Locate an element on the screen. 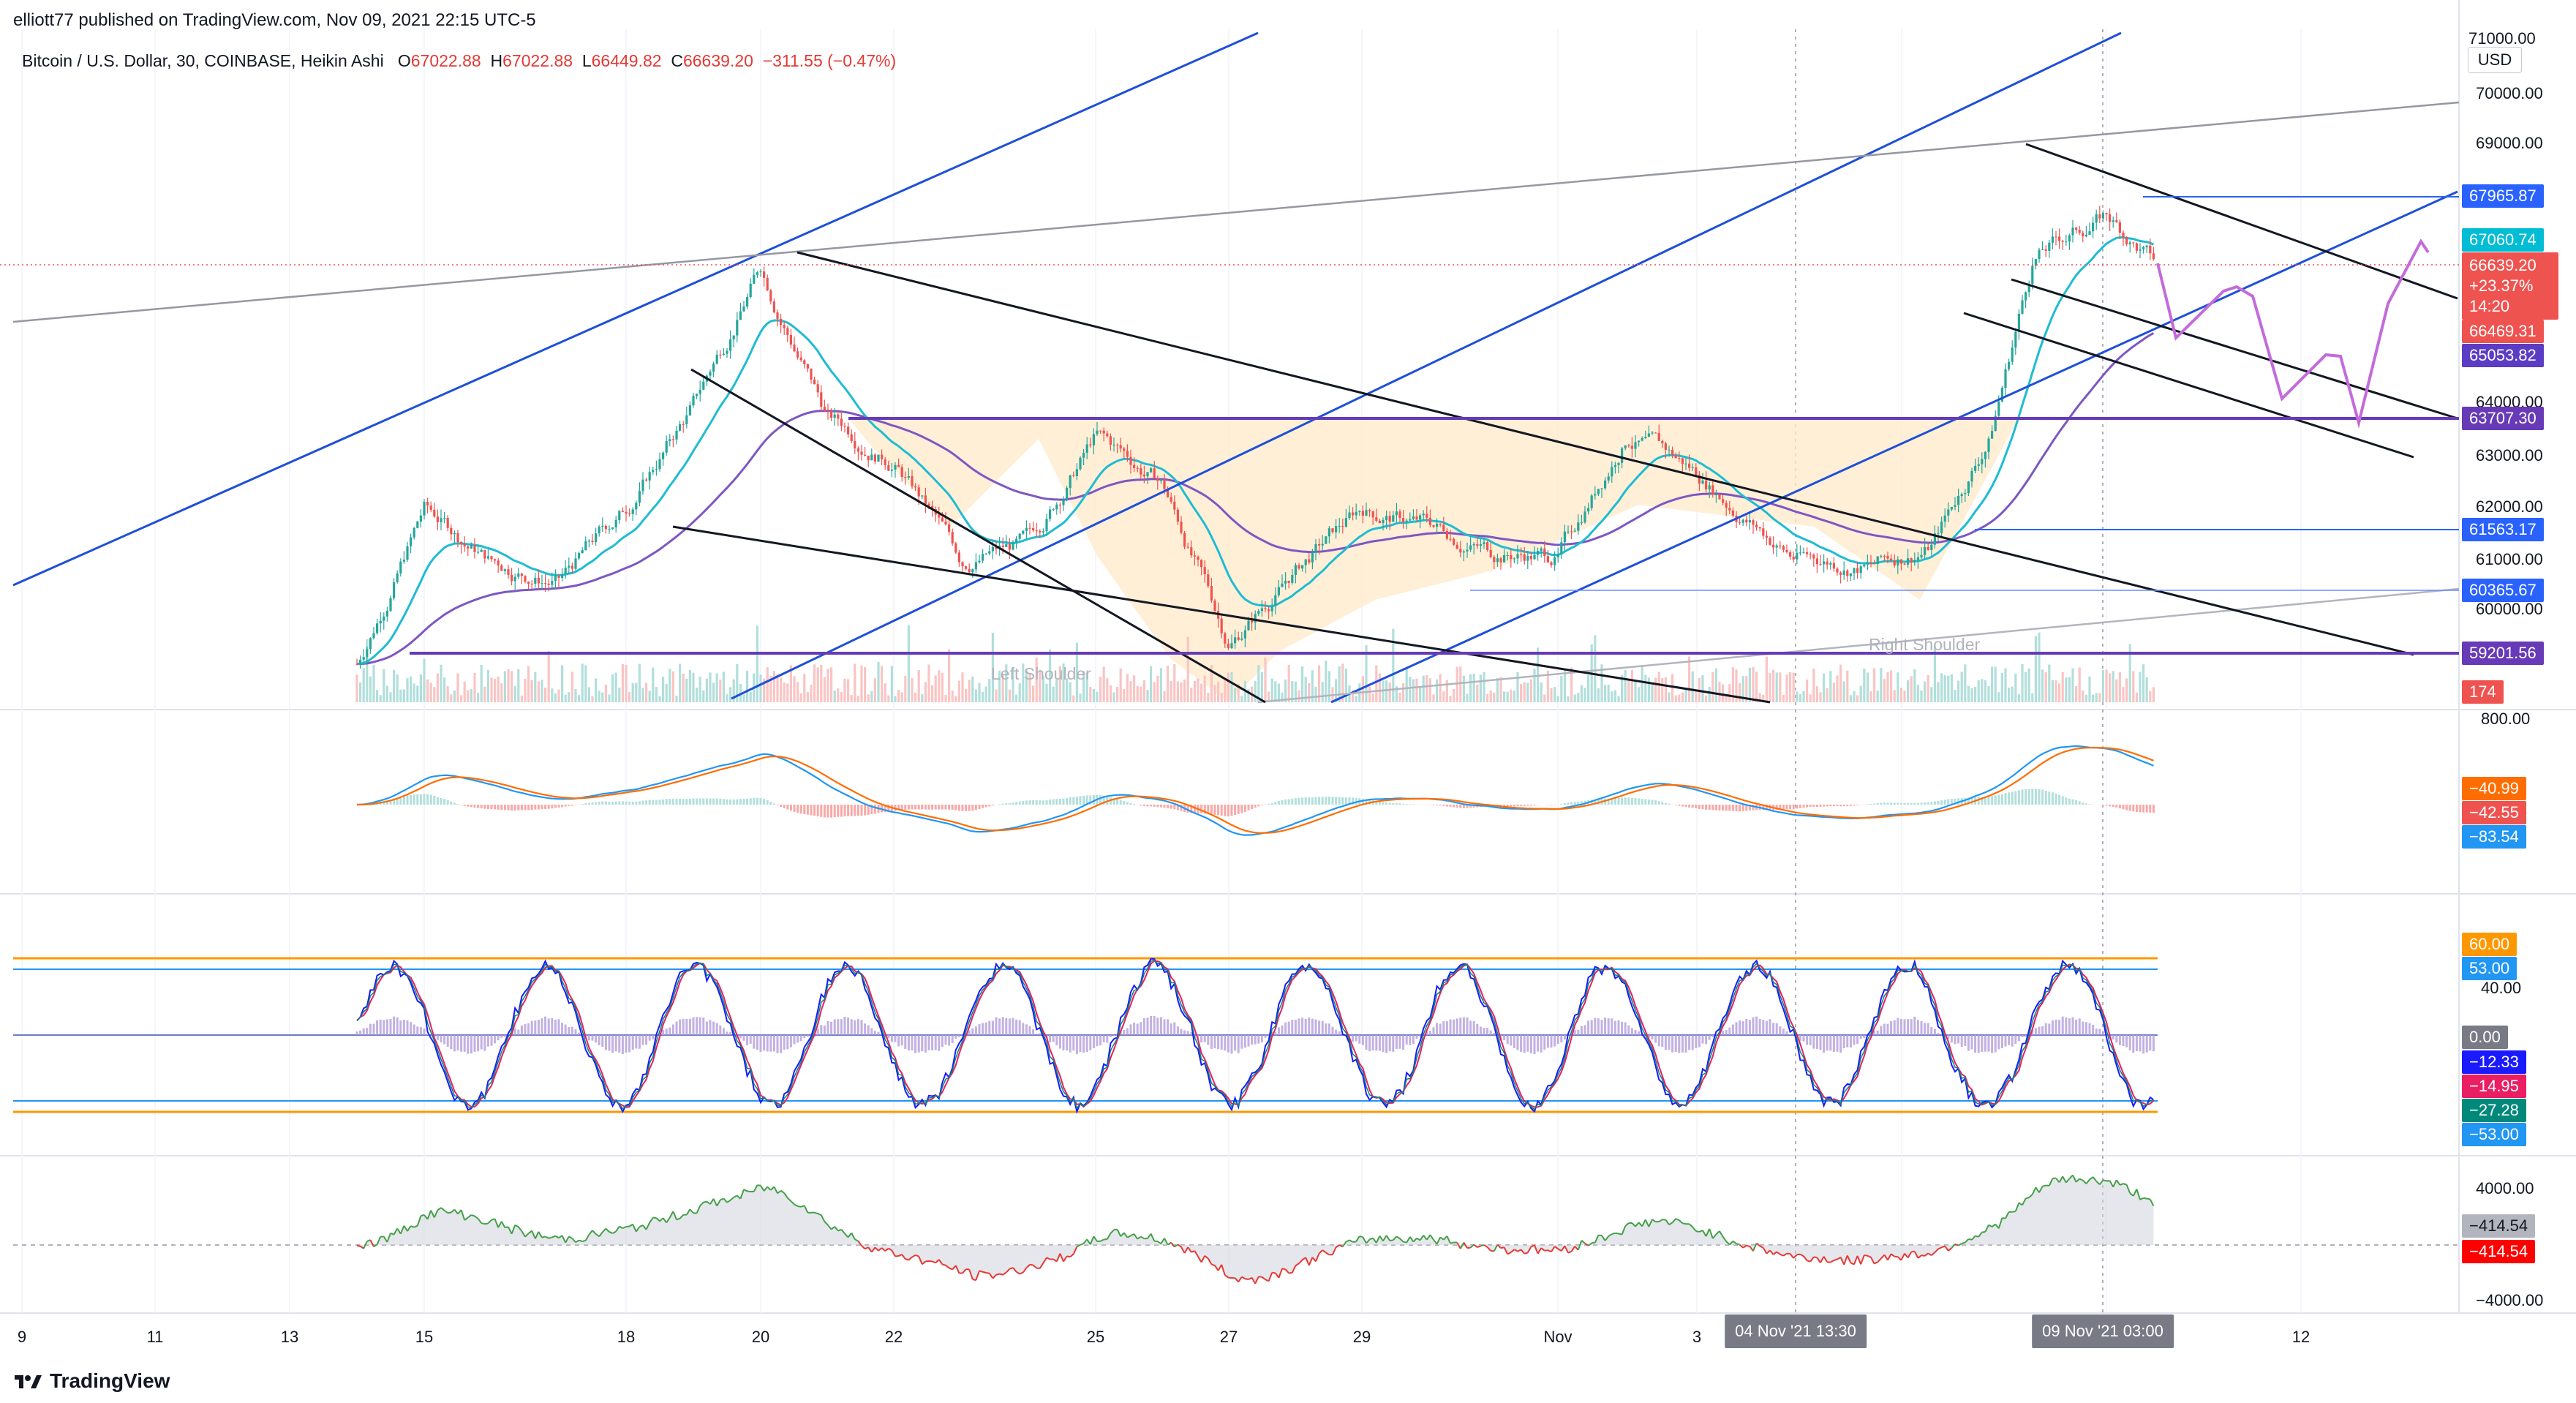 The image size is (2576, 1403). ohlc-c-value: 66639.20 is located at coordinates (717, 61).